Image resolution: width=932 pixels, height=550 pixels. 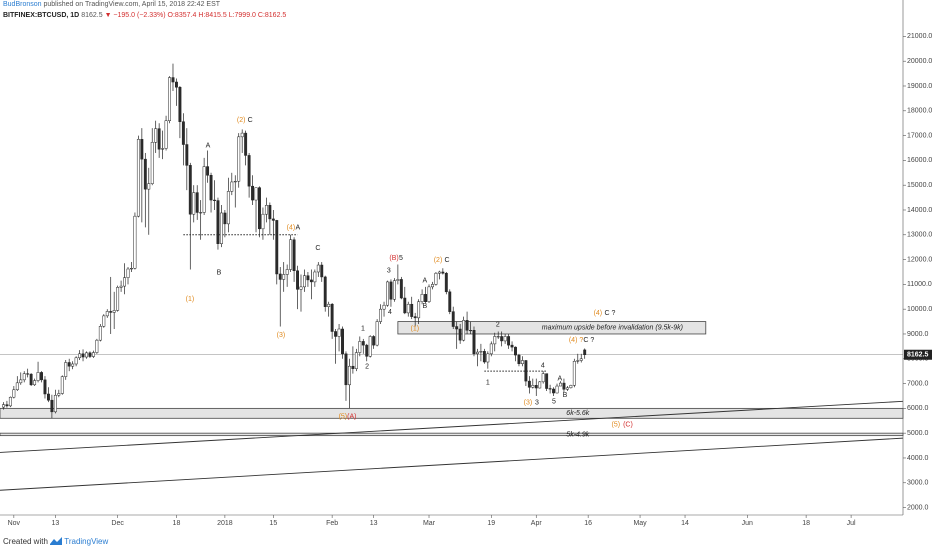 What do you see at coordinates (919, 284) in the screenshot?
I see `y-tick-label: 11000.0` at bounding box center [919, 284].